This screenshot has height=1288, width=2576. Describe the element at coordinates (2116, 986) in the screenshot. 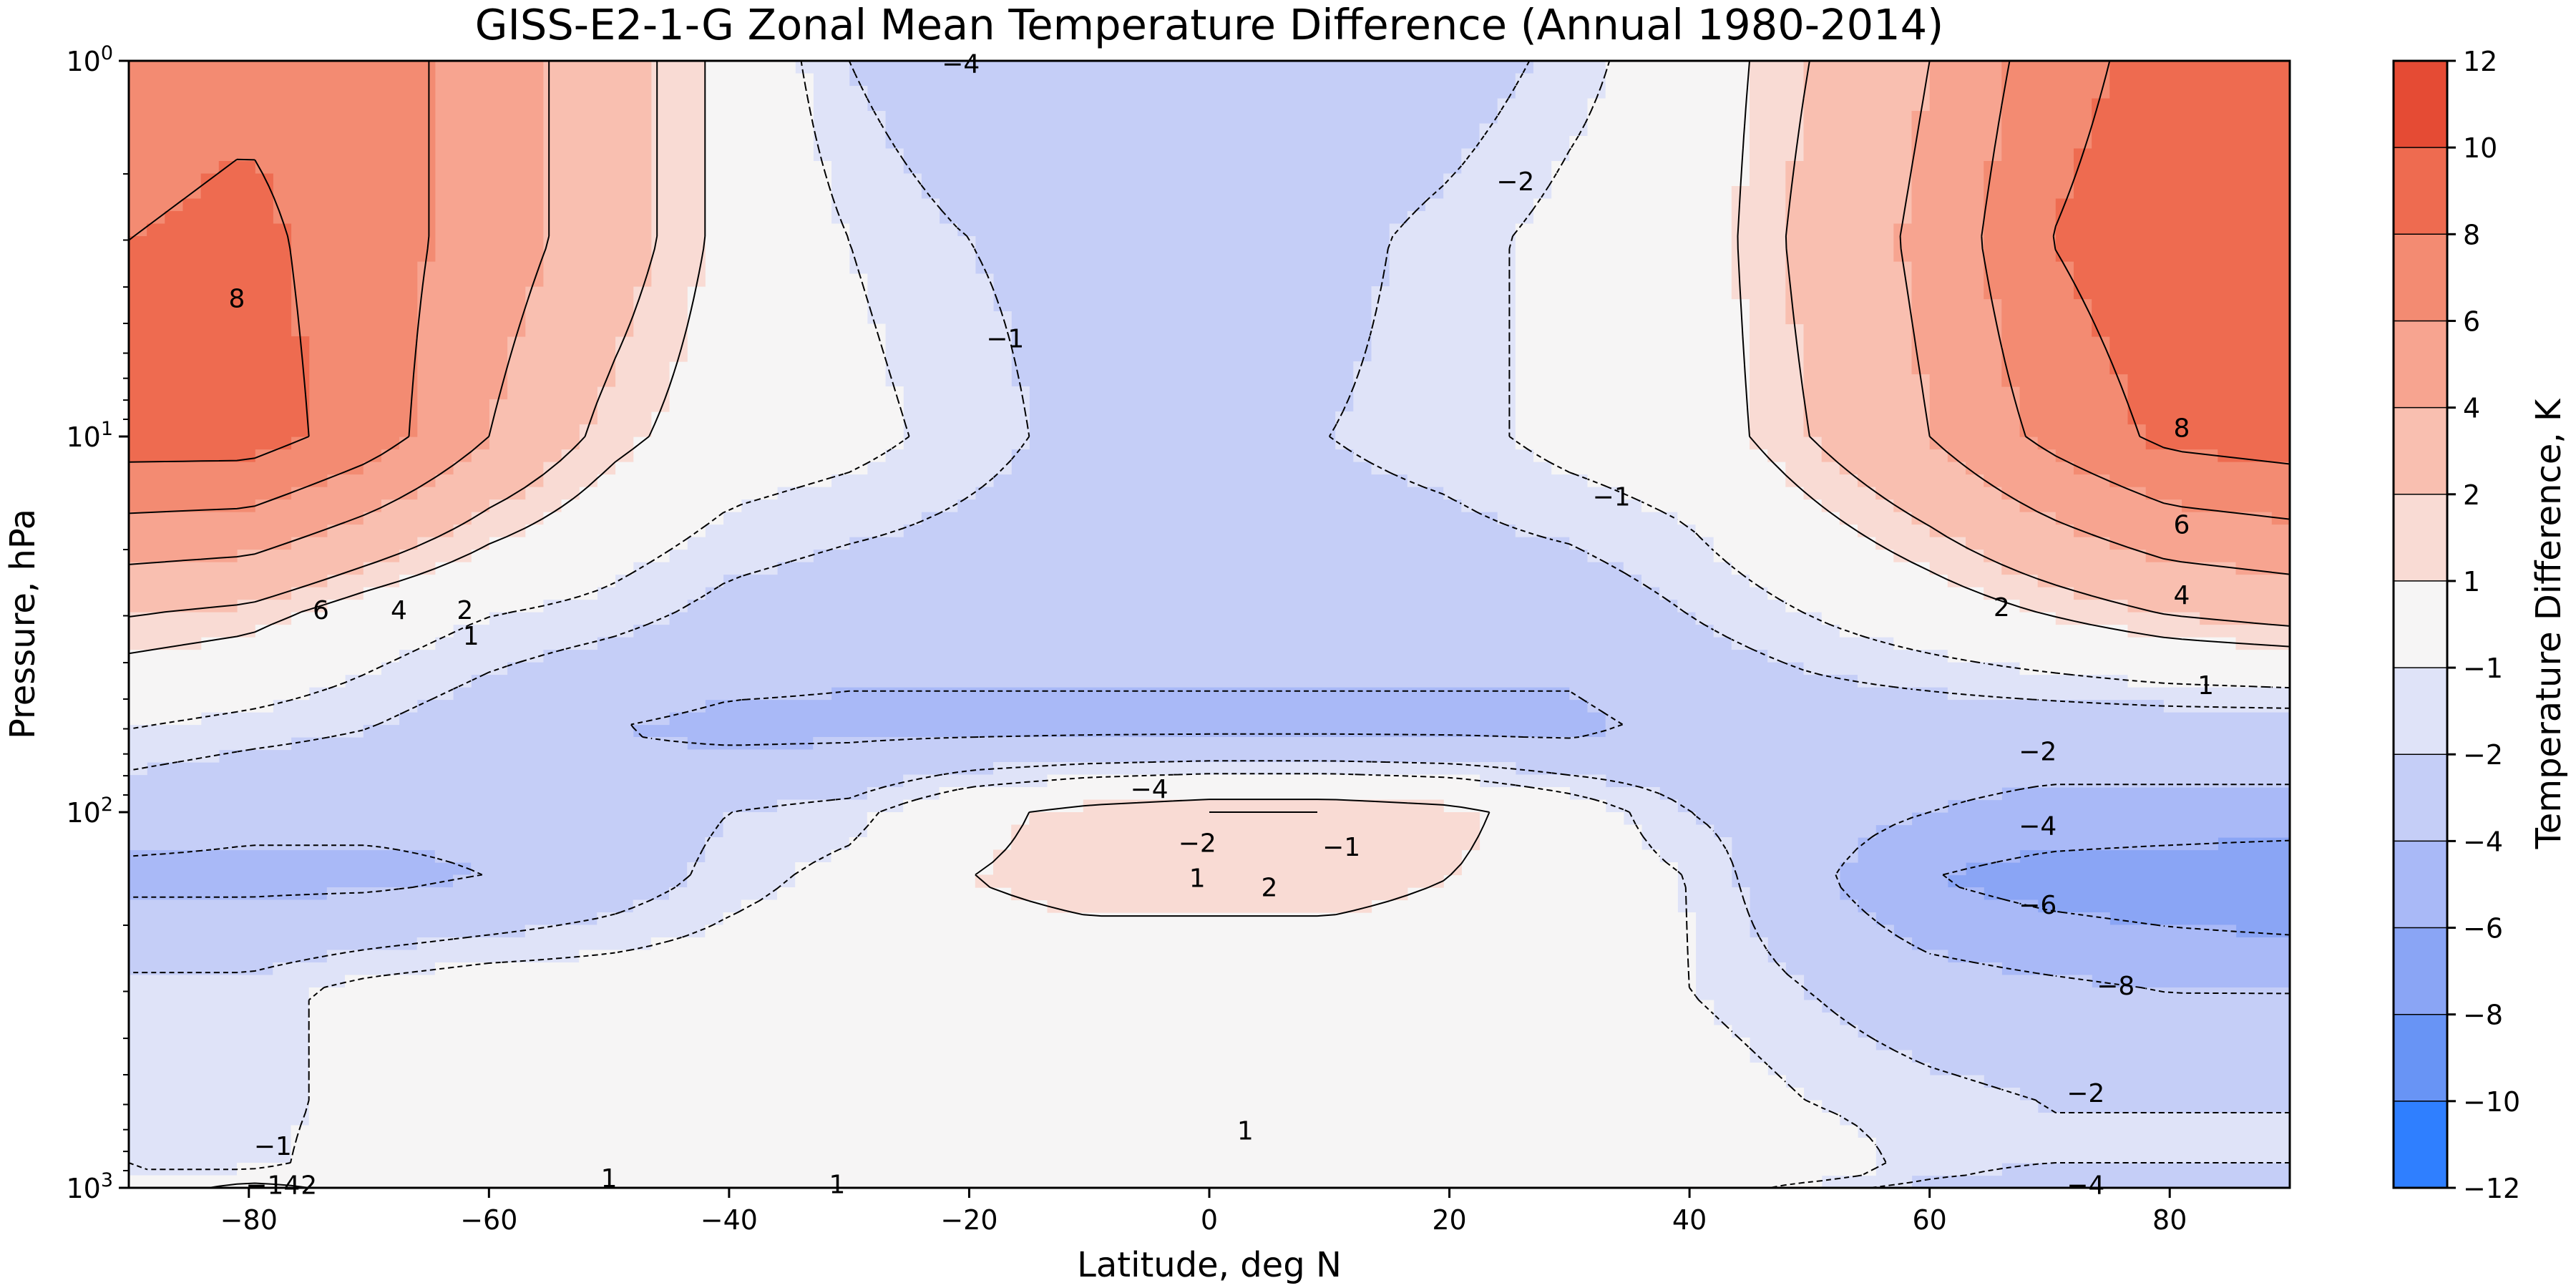

I see `contour-label: −8` at that location.